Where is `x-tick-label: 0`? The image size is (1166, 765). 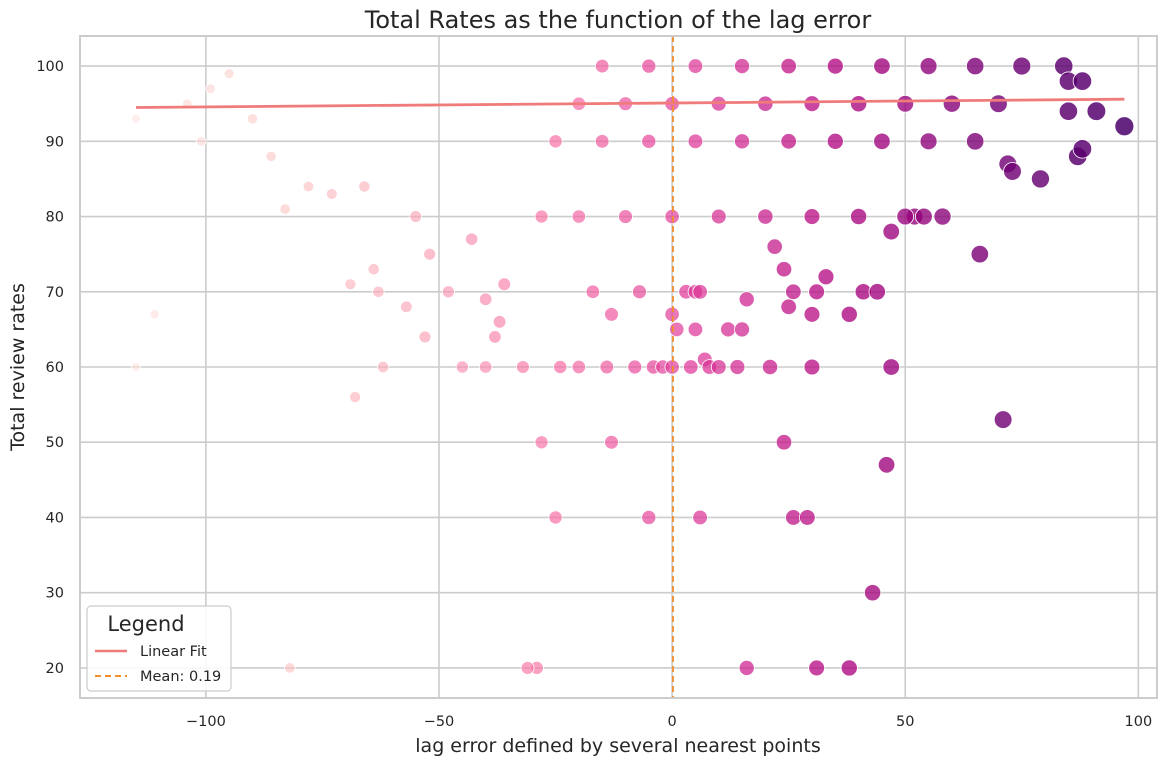
x-tick-label: 0 is located at coordinates (671, 722).